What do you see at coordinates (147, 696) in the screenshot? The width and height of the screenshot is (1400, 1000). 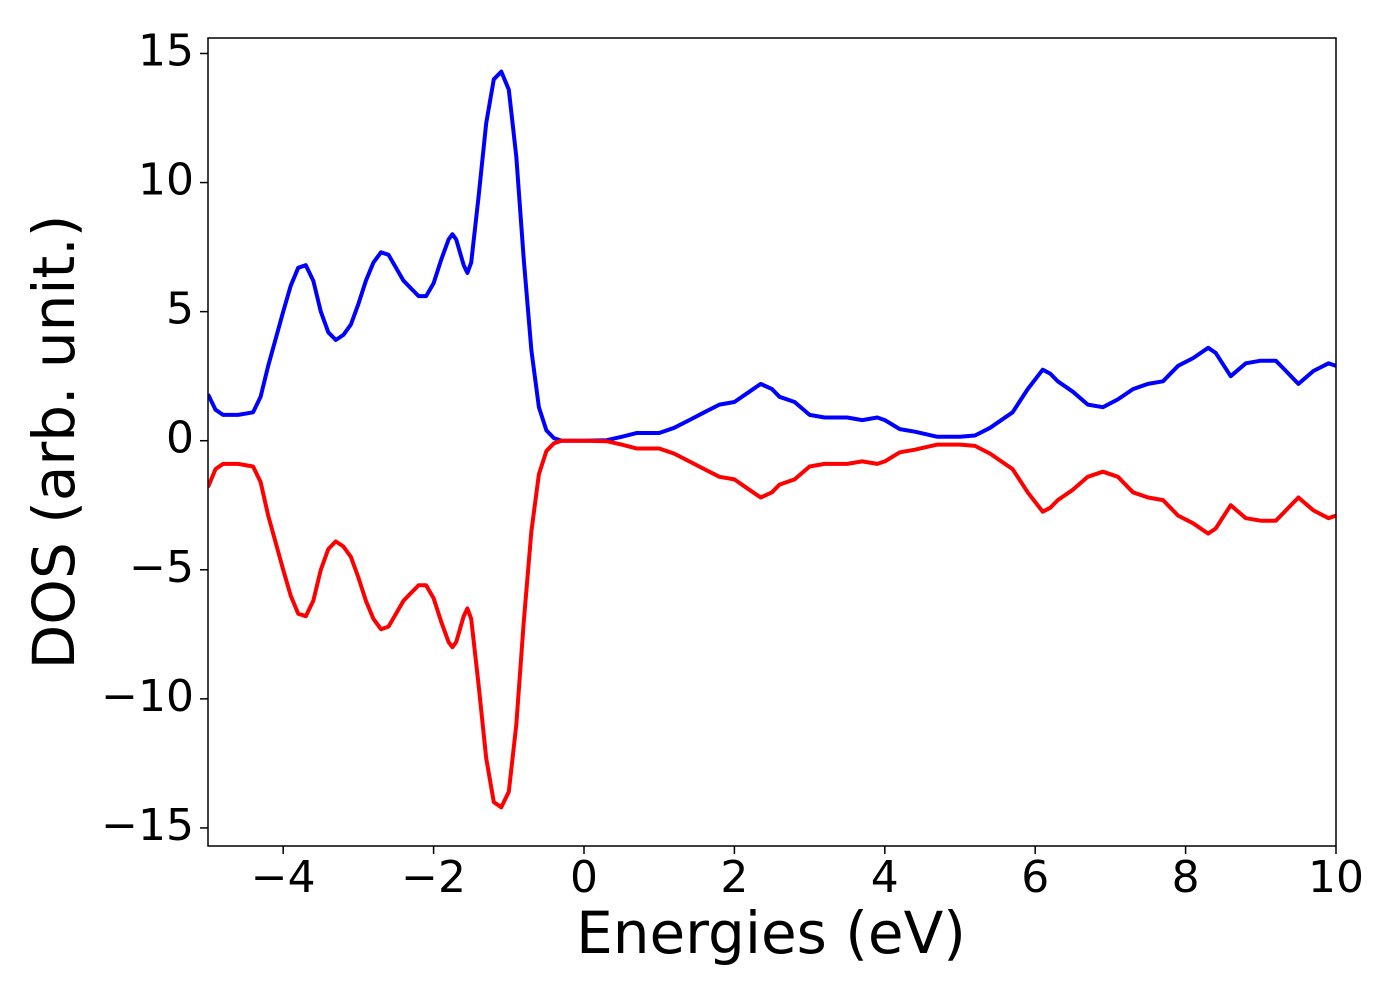 I see `y-tick-label: −10` at bounding box center [147, 696].